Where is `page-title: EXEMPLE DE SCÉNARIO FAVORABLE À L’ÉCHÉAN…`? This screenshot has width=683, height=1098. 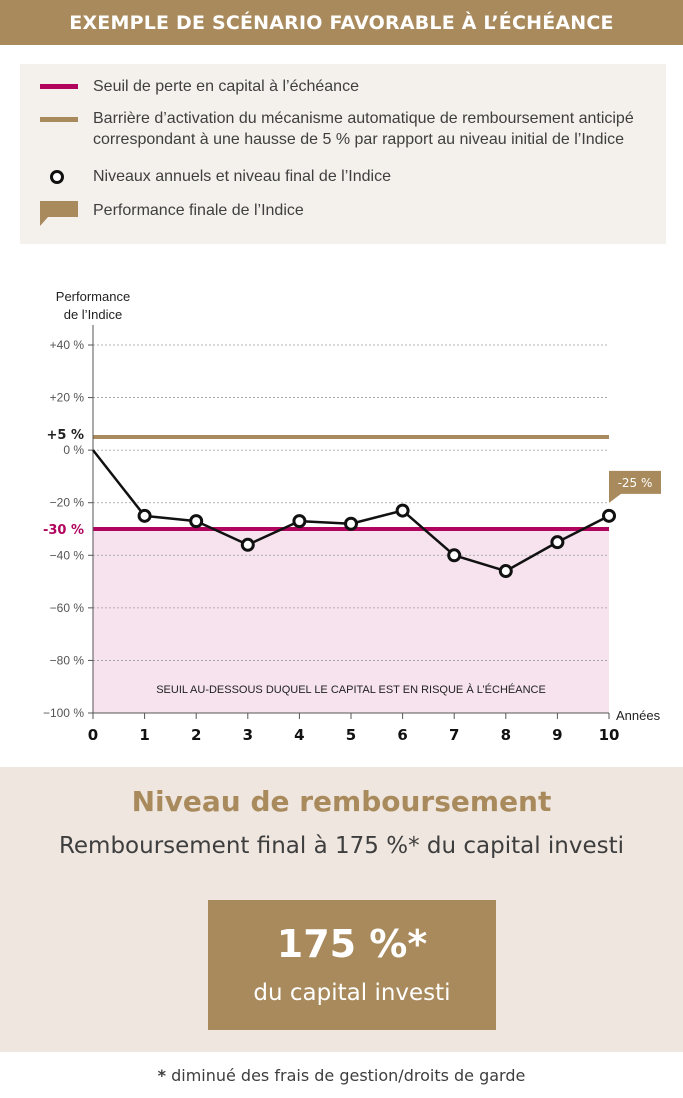
page-title: EXEMPLE DE SCÉNARIO FAVORABLE À L’ÉCHÉAN… is located at coordinates (341, 22).